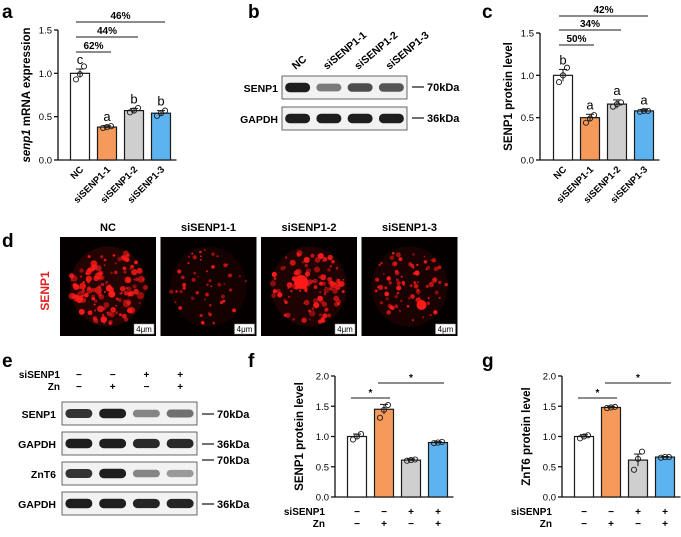 This screenshot has height=537, width=681. I want to click on comparison-label: 42%, so click(603, 10).